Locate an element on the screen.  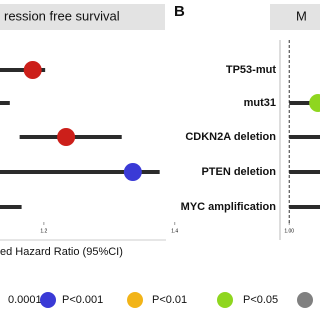
panel-b-title: M is located at coordinates (301, 15).